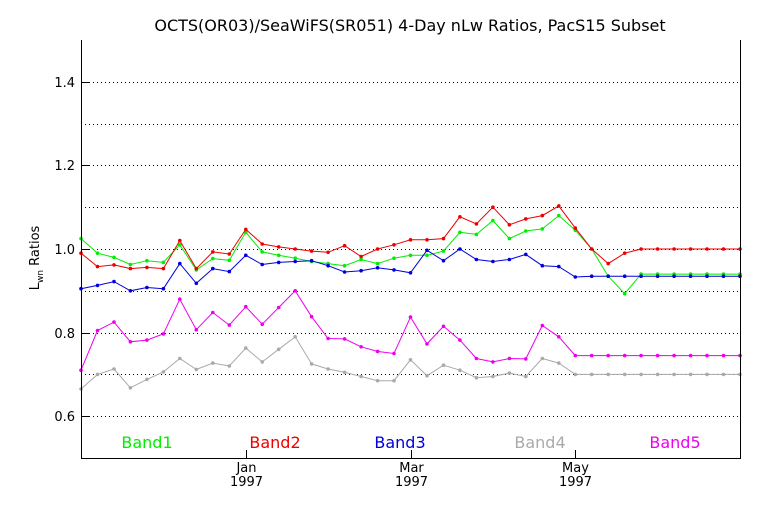  I want to click on y-axis-label: Lwn Ratios, so click(37, 257).